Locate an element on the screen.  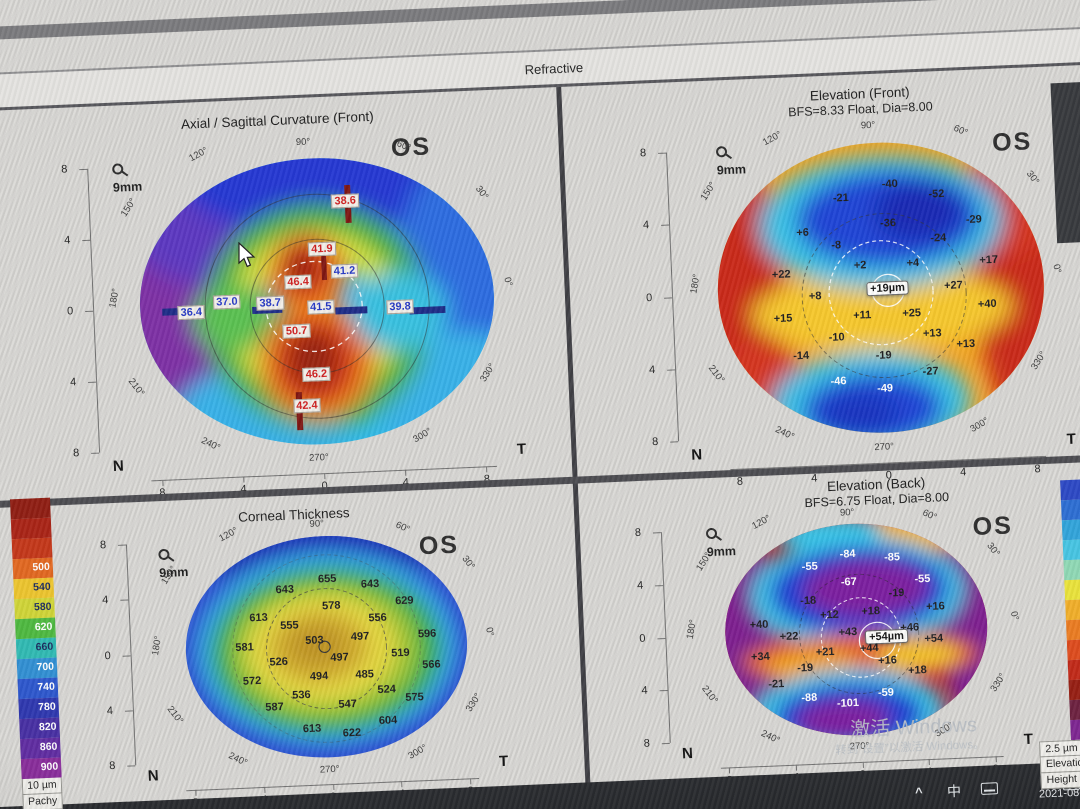
map-value: 536 is located at coordinates (301, 695).